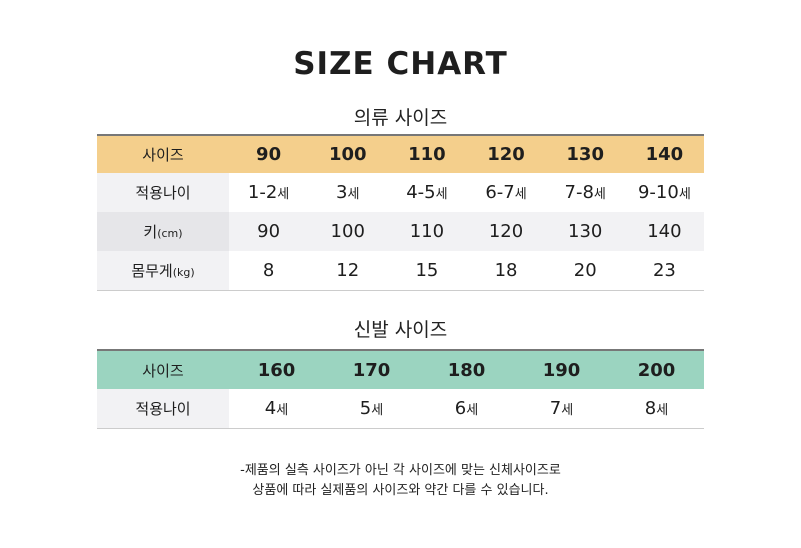 This screenshot has height=548, width=801. I want to click on age-value: 9-10, so click(658, 192).